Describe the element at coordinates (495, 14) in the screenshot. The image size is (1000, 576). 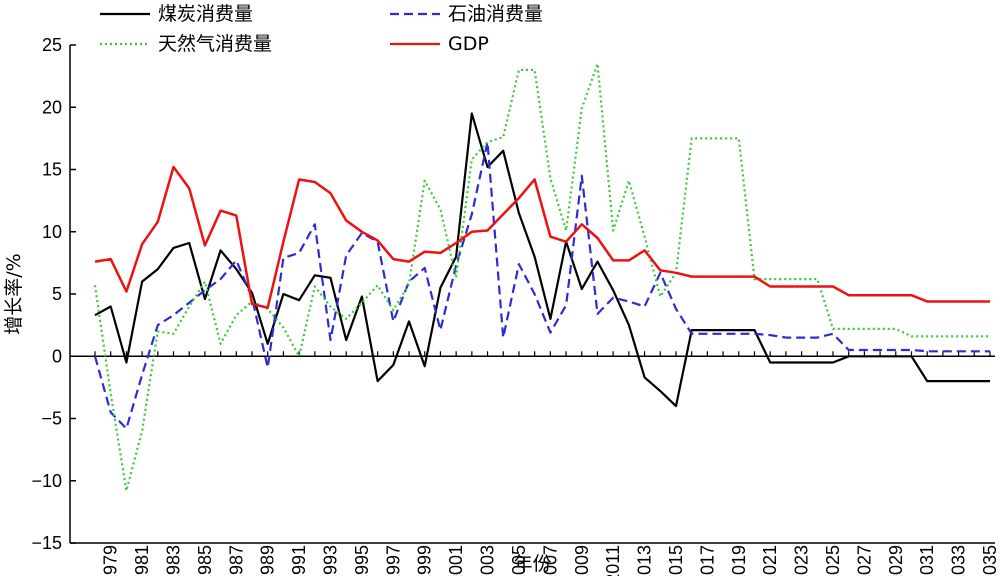
I see `legend-label: 石油消费量` at that location.